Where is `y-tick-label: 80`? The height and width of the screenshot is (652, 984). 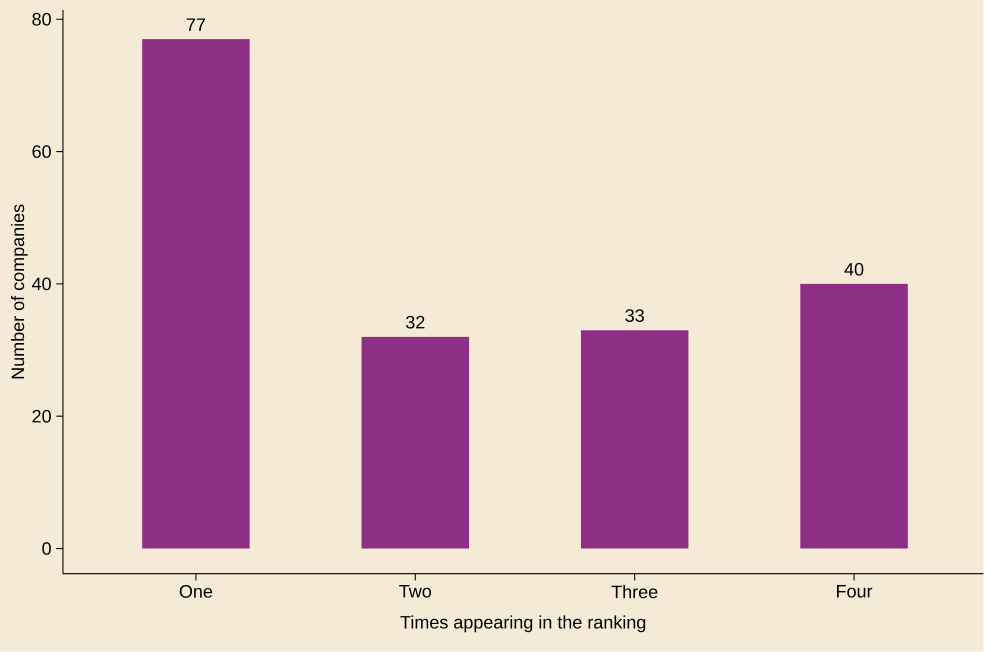 y-tick-label: 80 is located at coordinates (41, 19).